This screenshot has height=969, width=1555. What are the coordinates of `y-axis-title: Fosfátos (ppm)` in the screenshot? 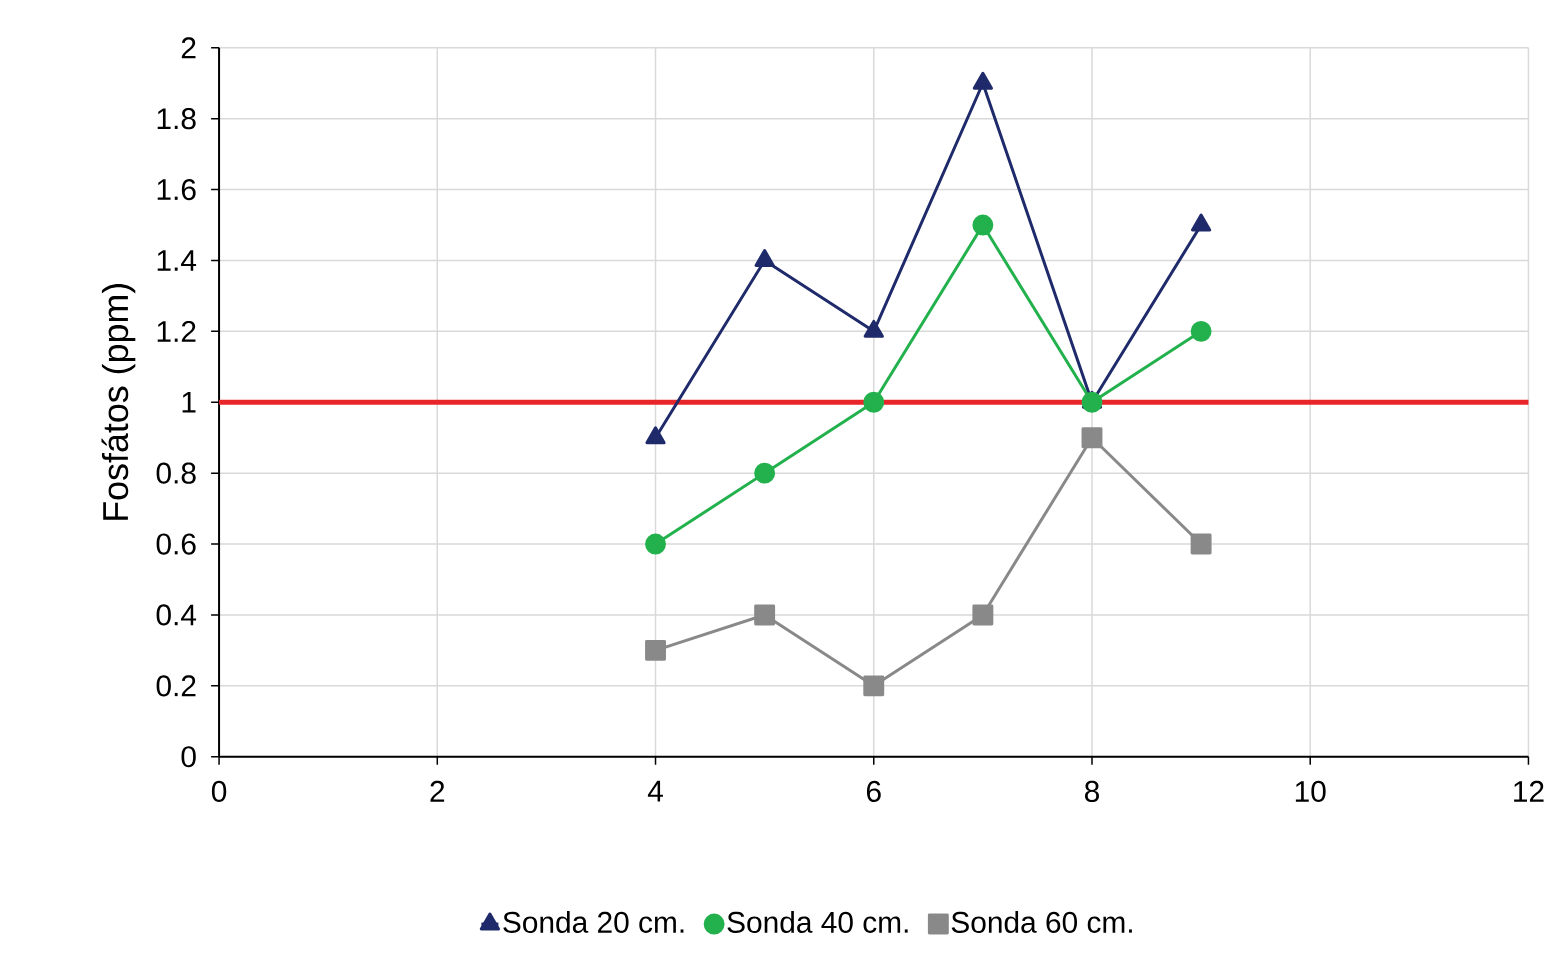 It's located at (118, 402).